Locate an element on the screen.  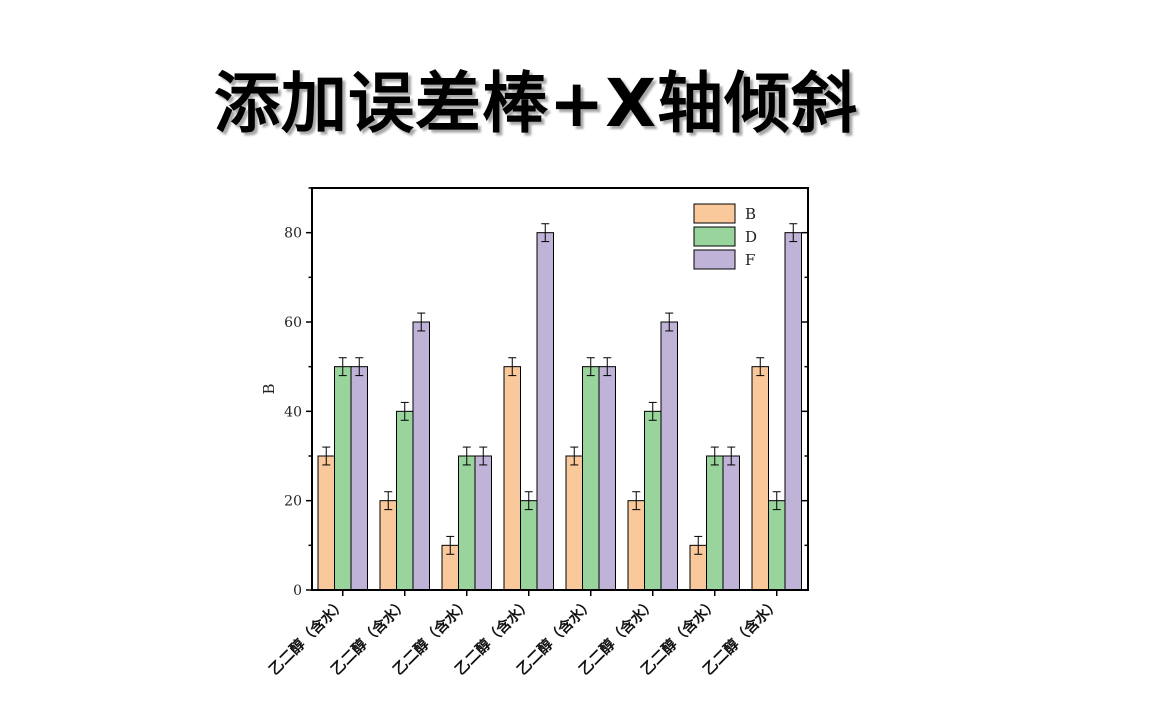
y-tick-label: 60 is located at coordinates (293, 323).